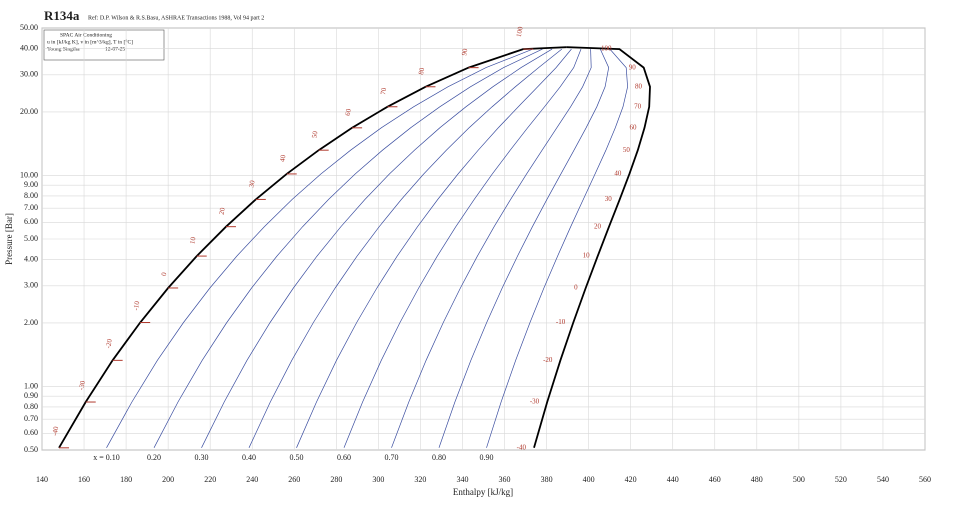 The width and height of the screenshot is (958, 505). What do you see at coordinates (252, 479) in the screenshot?
I see `x-tick-label: 240` at bounding box center [252, 479].